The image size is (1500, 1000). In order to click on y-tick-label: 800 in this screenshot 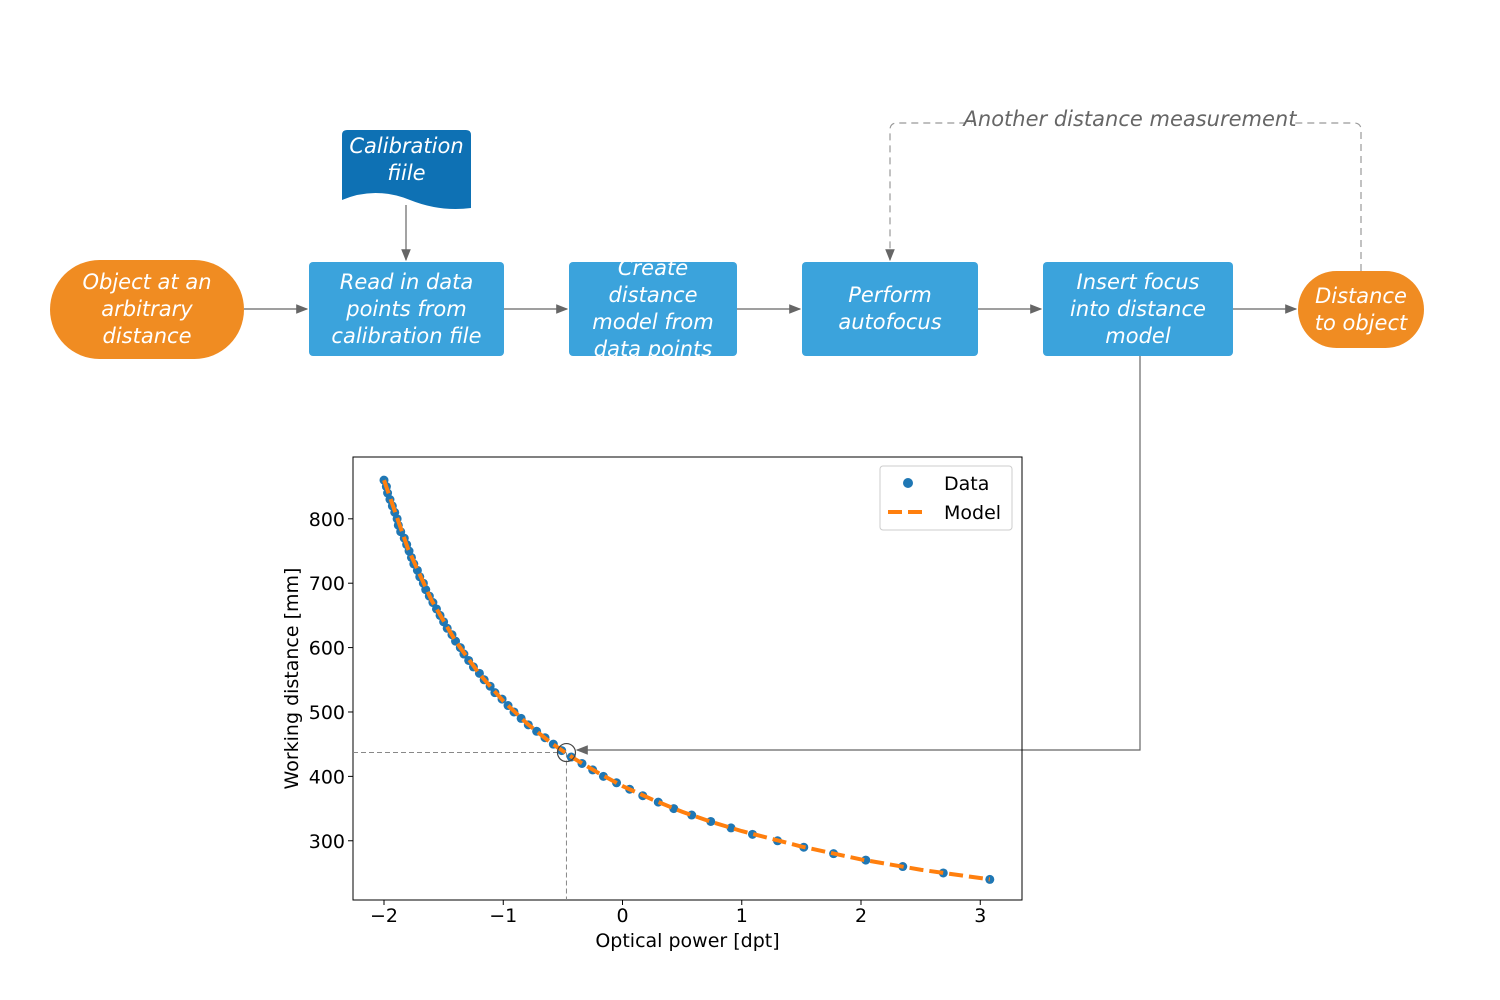, I will do `click(327, 520)`.